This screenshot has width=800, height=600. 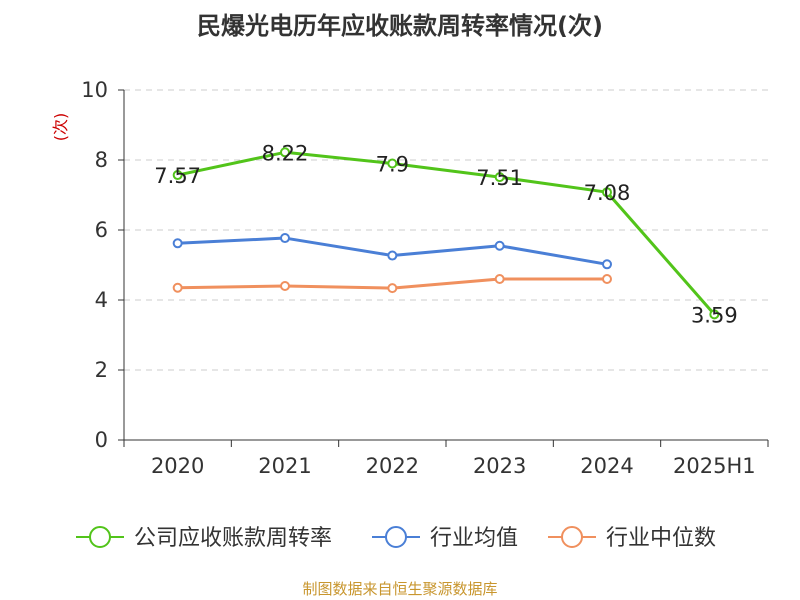 I want to click on y-tick-label: 0, so click(x=101, y=440).